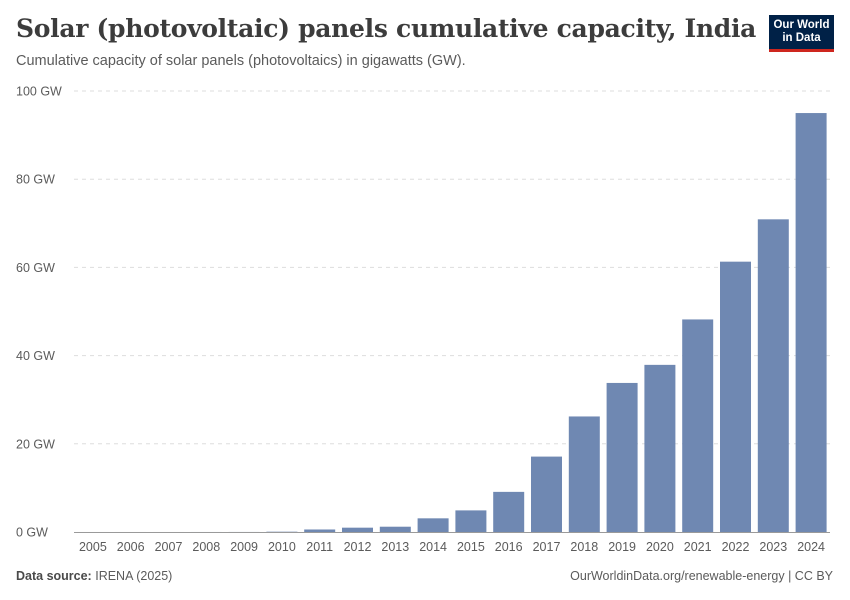 The width and height of the screenshot is (850, 600). Describe the element at coordinates (622, 457) in the screenshot. I see `bar-2019` at that location.